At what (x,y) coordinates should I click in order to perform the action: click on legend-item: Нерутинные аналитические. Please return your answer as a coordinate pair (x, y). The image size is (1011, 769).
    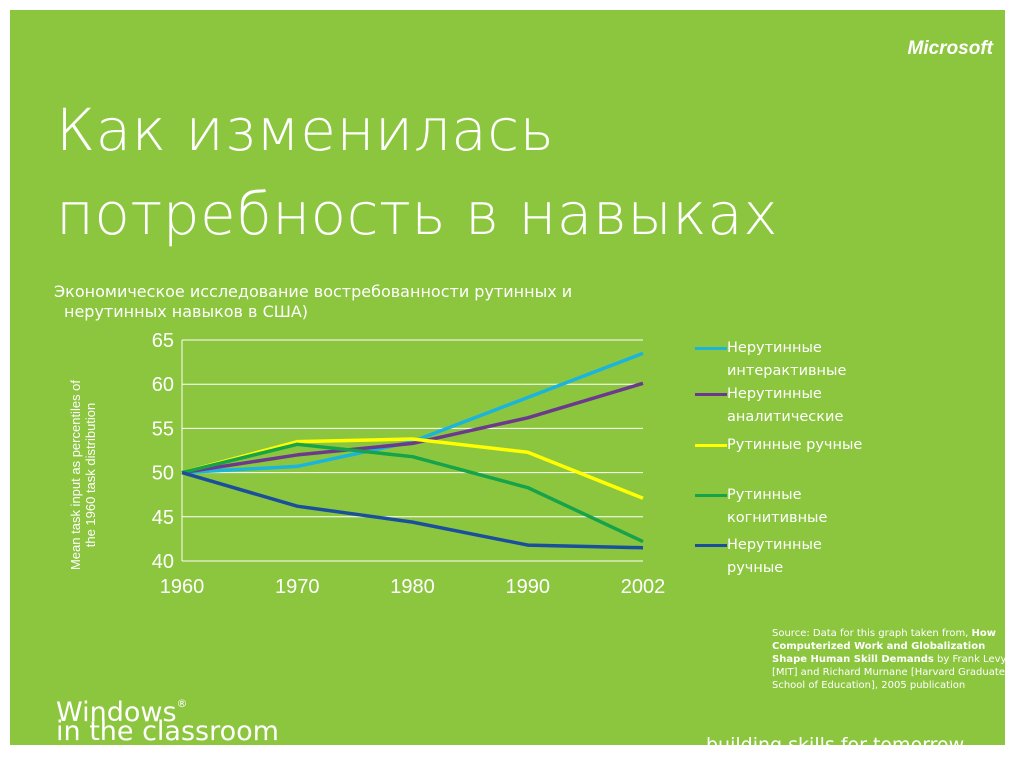
    Looking at the image, I should click on (785, 406).